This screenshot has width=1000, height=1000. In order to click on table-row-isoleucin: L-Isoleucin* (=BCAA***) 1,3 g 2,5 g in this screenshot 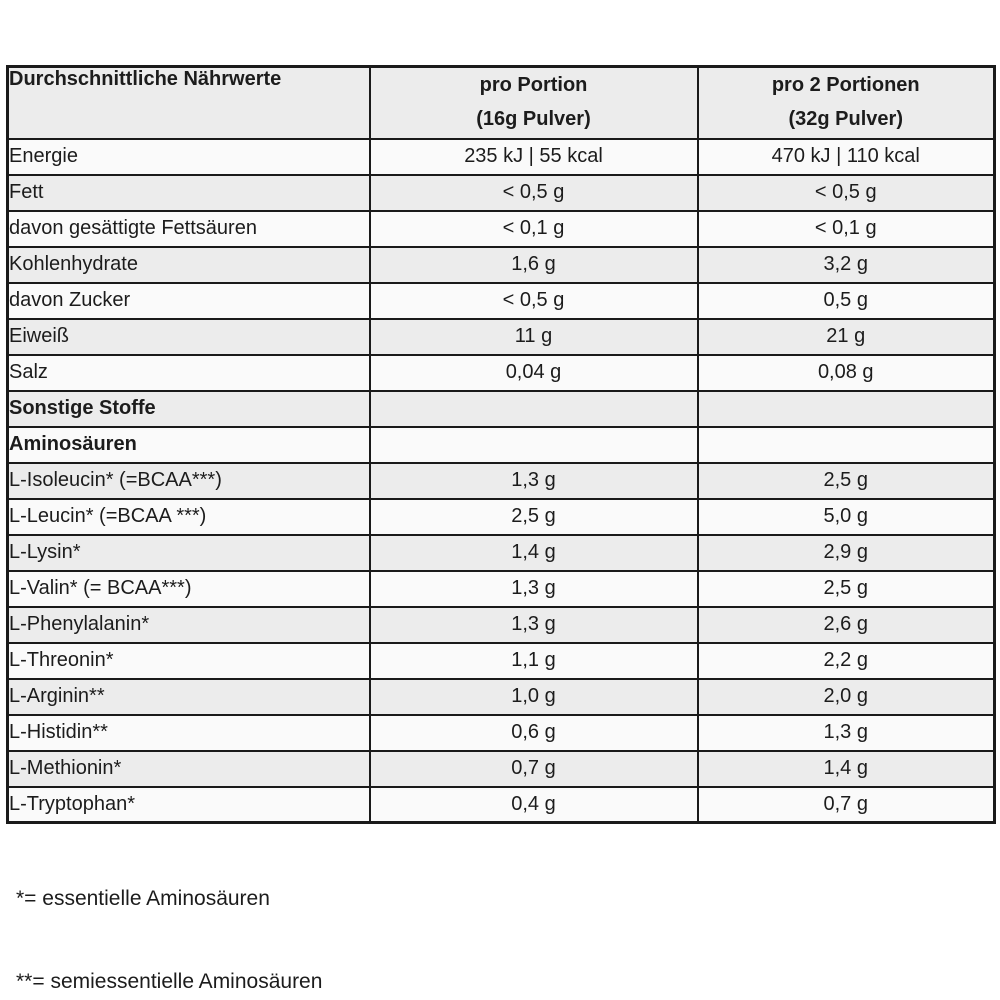, I will do `click(501, 480)`.